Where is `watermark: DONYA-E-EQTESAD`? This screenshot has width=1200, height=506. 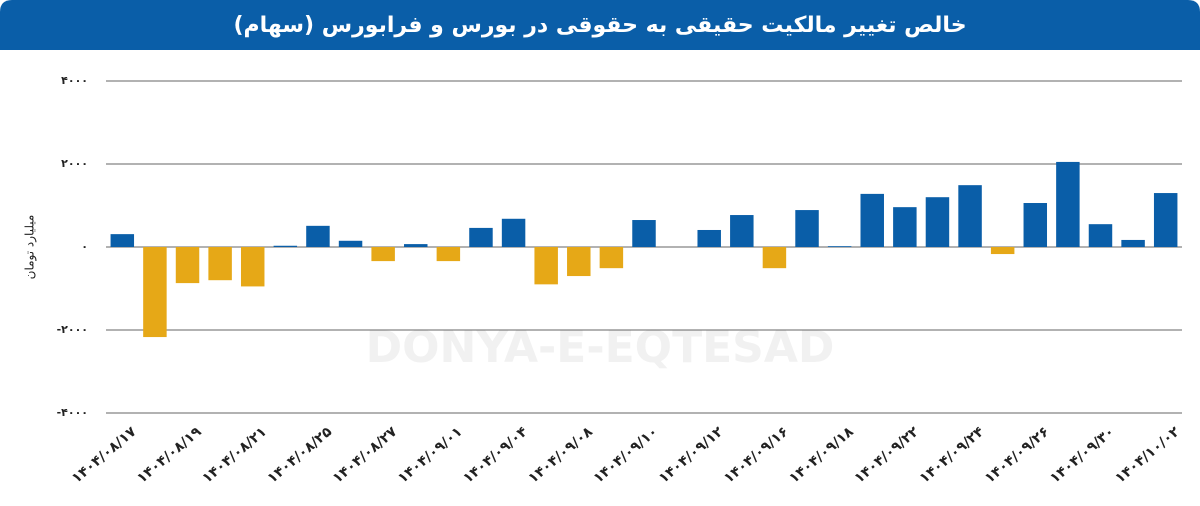 watermark: DONYA-E-EQTESAD is located at coordinates (600, 347).